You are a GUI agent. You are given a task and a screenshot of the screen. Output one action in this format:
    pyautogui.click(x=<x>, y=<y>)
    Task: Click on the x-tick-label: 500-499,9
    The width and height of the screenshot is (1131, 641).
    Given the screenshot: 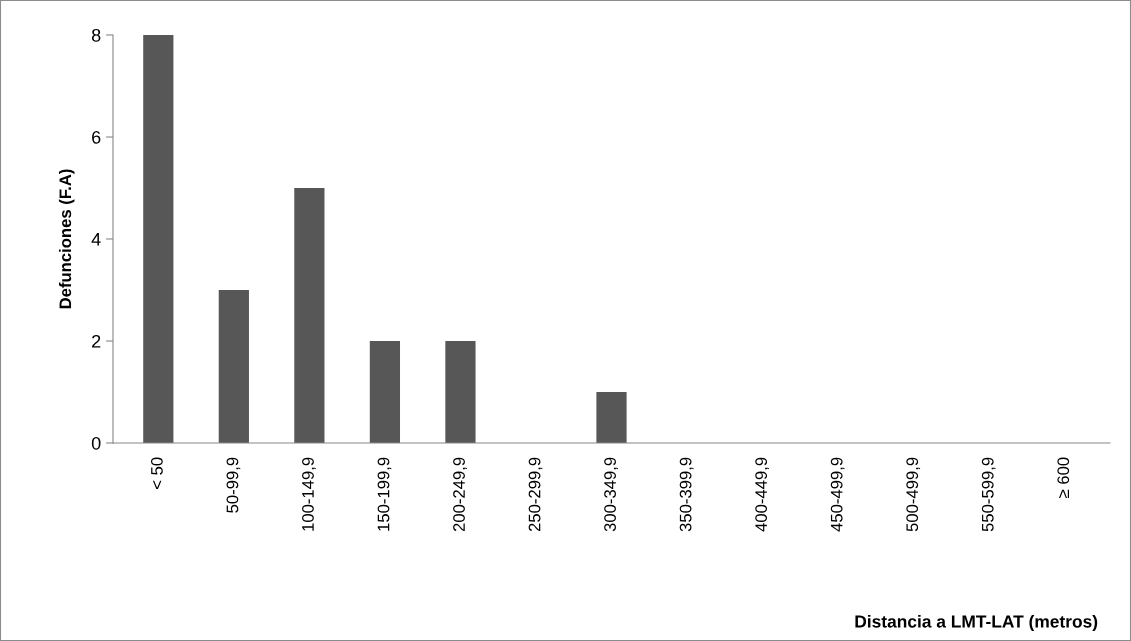 What is the action you would take?
    pyautogui.click(x=913, y=494)
    